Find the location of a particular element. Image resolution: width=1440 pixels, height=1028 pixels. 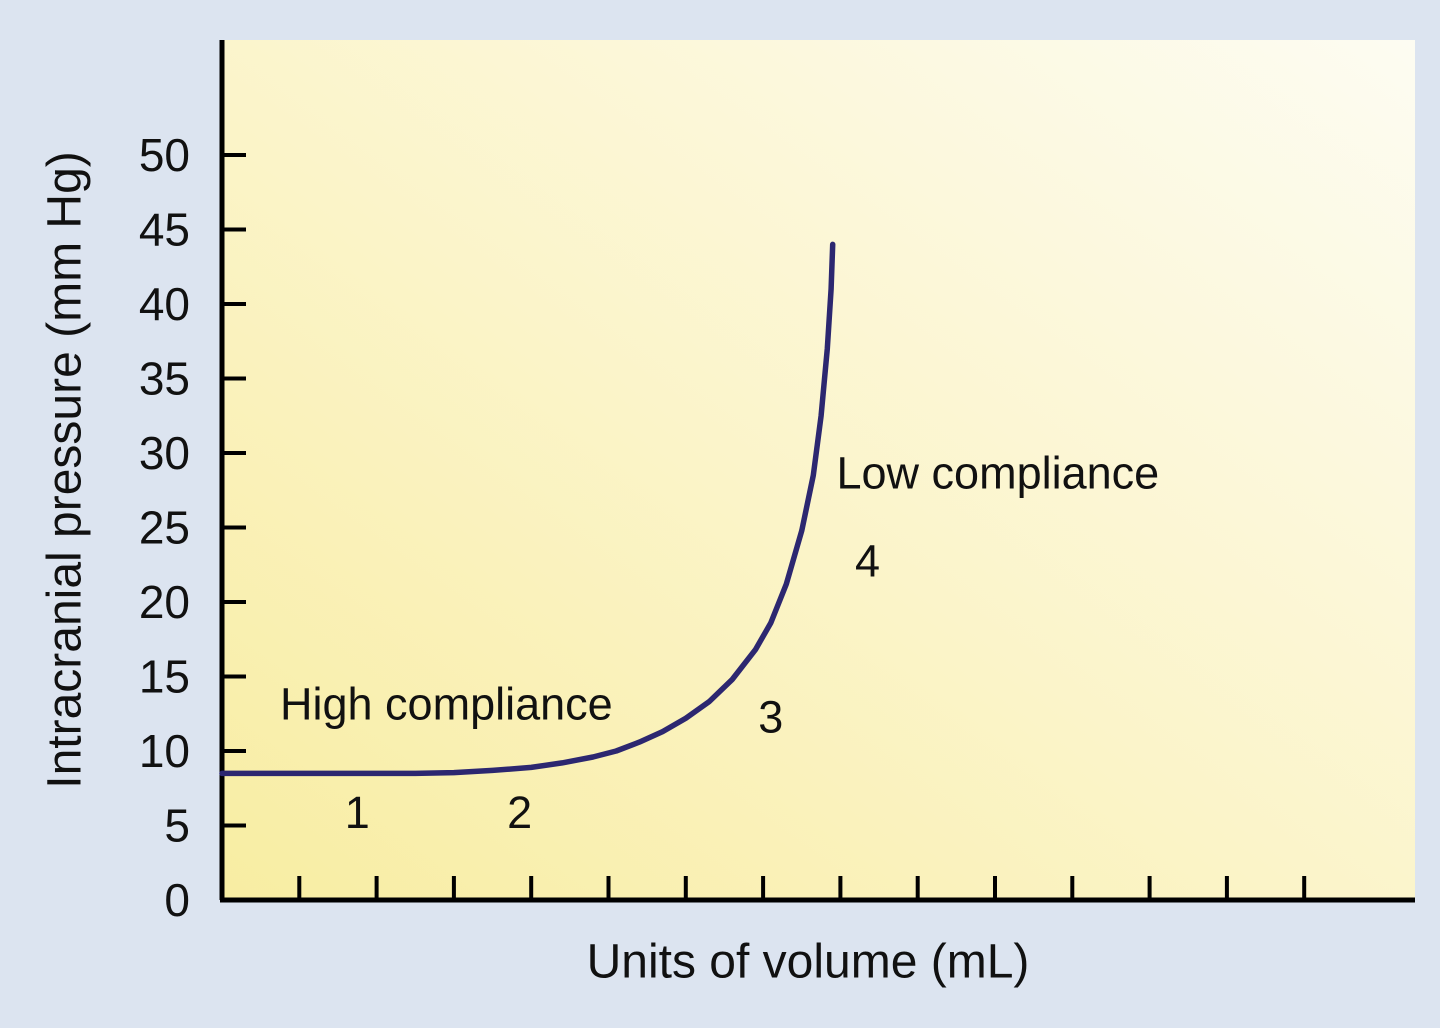

annotation-1: 1 is located at coordinates (357, 812).